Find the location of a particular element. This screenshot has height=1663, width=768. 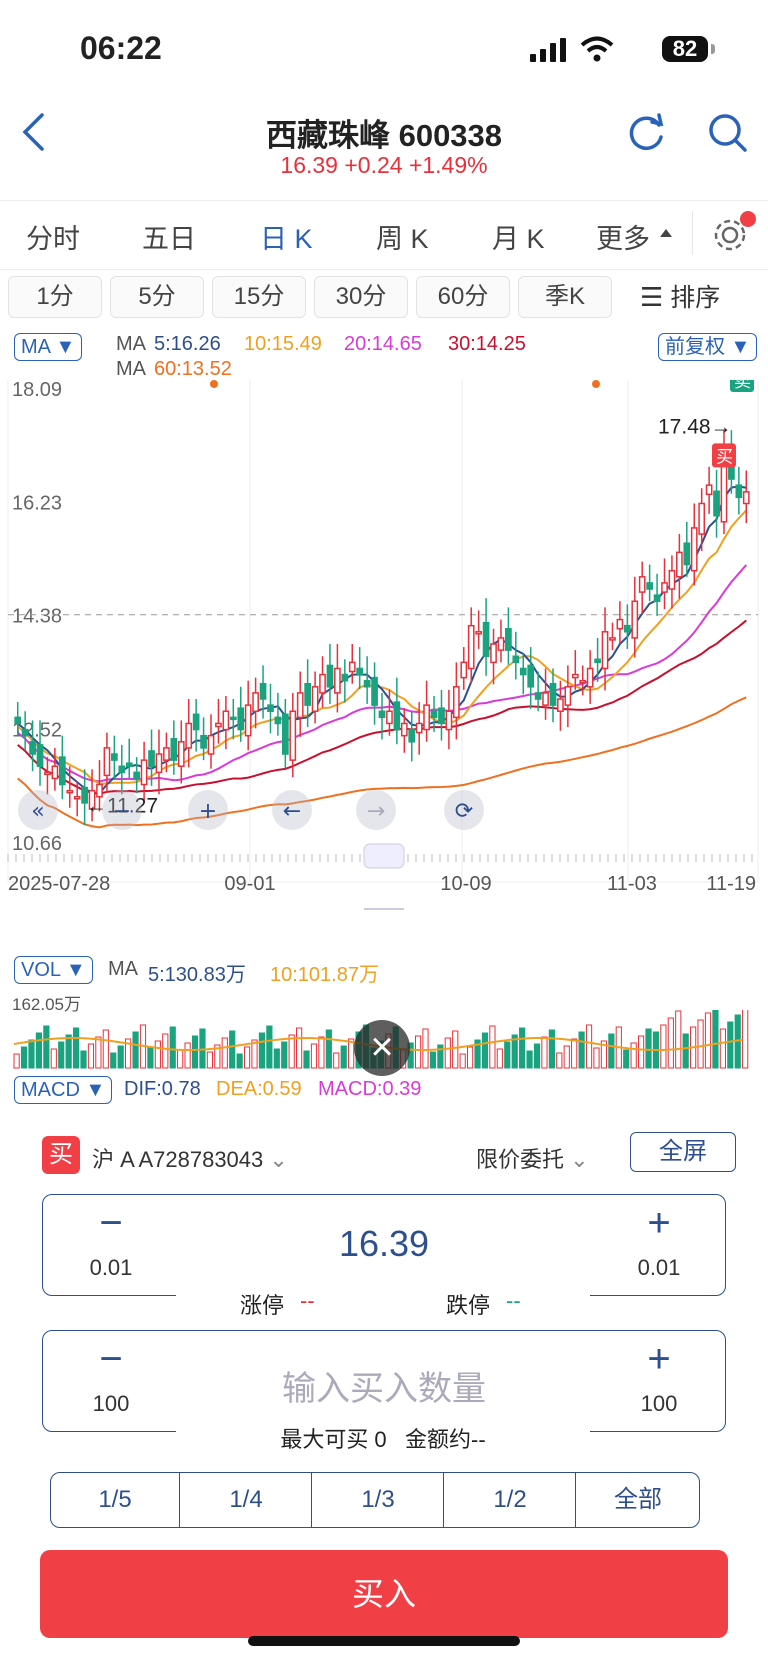

period-5min: 5分 is located at coordinates (157, 297).